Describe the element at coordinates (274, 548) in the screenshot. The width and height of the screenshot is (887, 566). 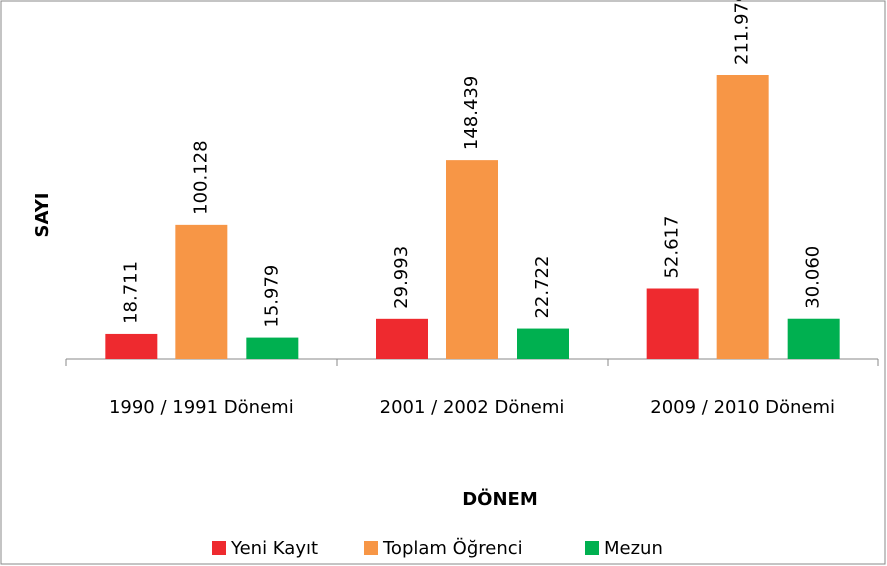
I see `legend-label: Yeni Kayıt` at that location.